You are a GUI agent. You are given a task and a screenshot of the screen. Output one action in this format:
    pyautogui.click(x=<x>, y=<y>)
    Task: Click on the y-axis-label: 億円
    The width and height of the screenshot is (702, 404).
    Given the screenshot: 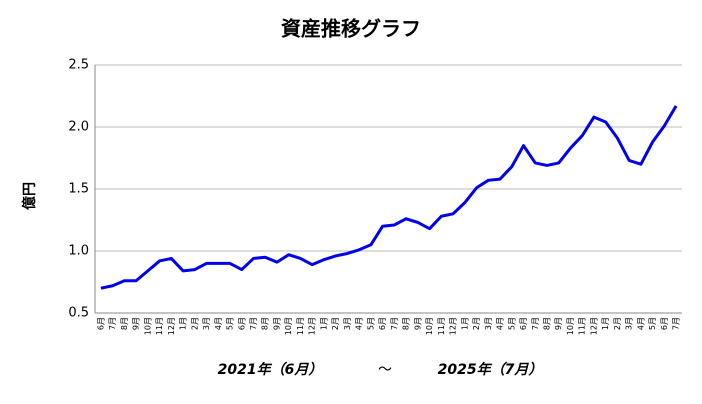 What is the action you would take?
    pyautogui.click(x=29, y=196)
    